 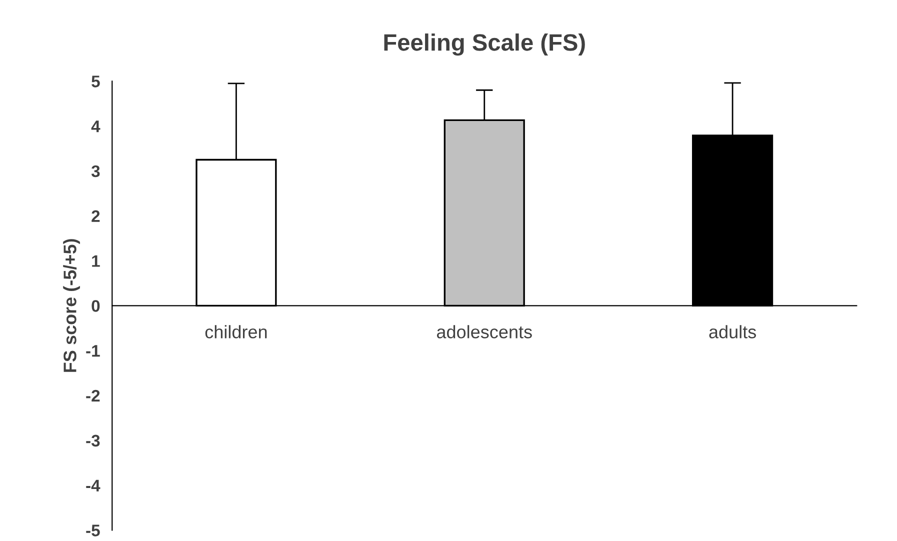 What do you see at coordinates (96, 306) in the screenshot?
I see `y-tick-label: 0` at bounding box center [96, 306].